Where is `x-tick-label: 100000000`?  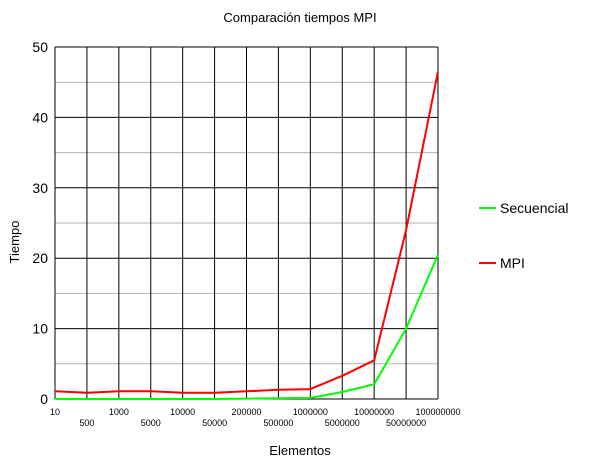 x-tick-label: 100000000 is located at coordinates (437, 412).